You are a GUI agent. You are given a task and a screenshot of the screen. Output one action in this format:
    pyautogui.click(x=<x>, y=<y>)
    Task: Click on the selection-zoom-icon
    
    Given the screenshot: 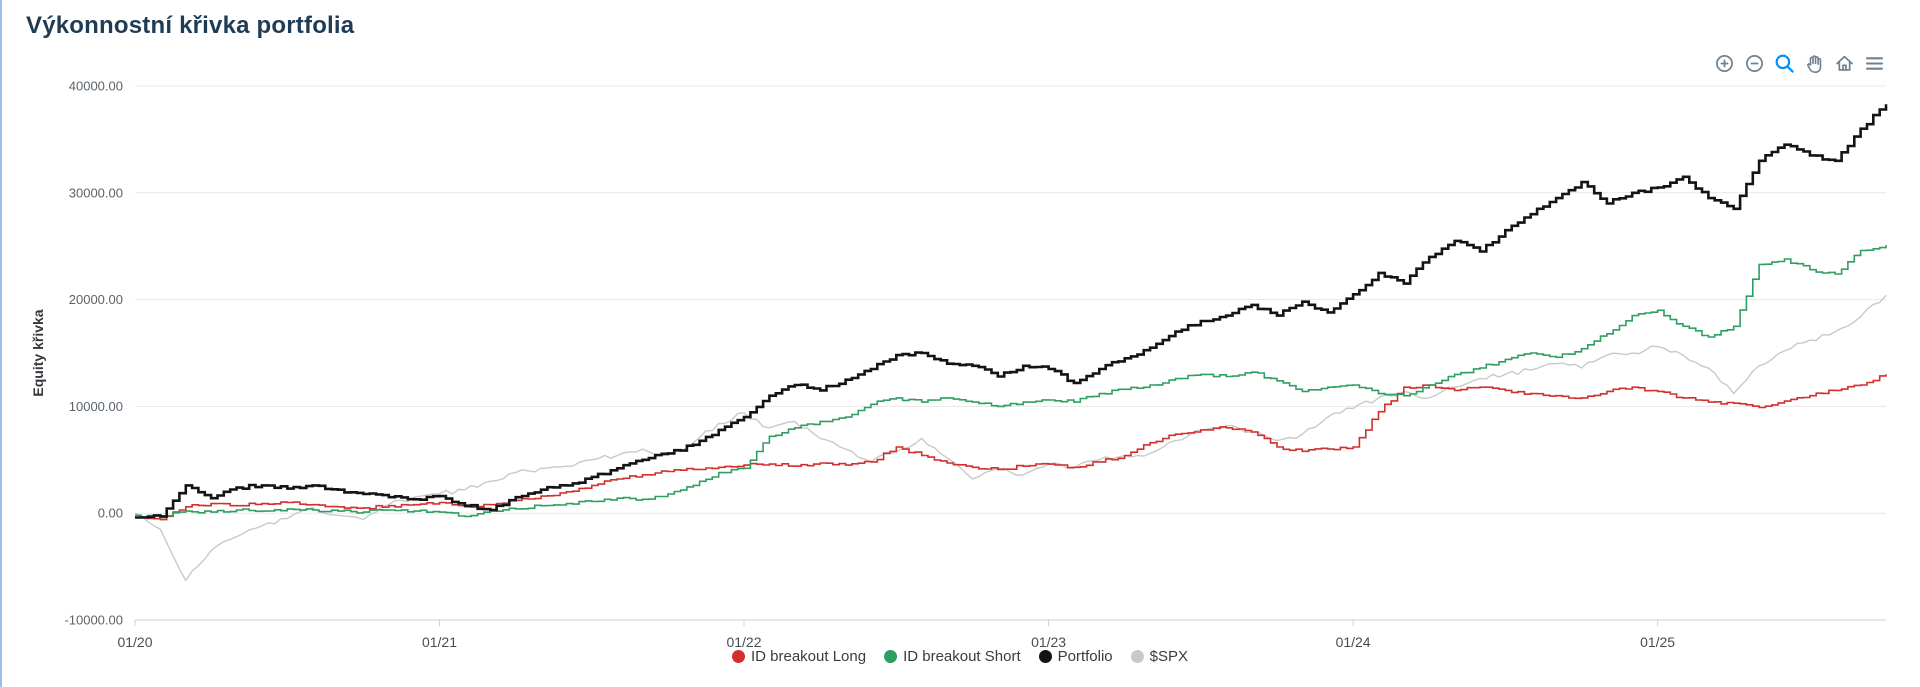 What is the action you would take?
    pyautogui.click(x=1784, y=63)
    